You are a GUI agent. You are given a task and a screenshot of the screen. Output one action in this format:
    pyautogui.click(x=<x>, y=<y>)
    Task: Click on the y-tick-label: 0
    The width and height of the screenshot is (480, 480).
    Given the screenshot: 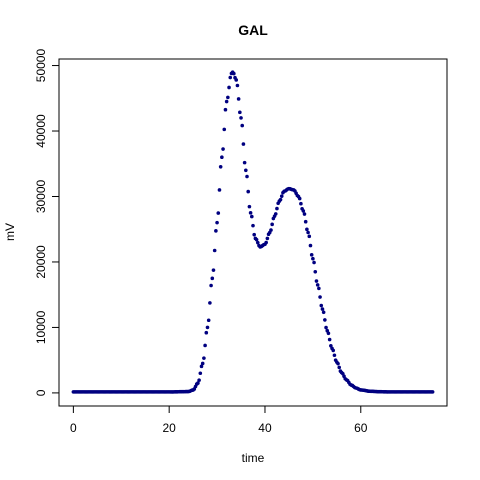 What is the action you would take?
    pyautogui.click(x=41, y=392)
    